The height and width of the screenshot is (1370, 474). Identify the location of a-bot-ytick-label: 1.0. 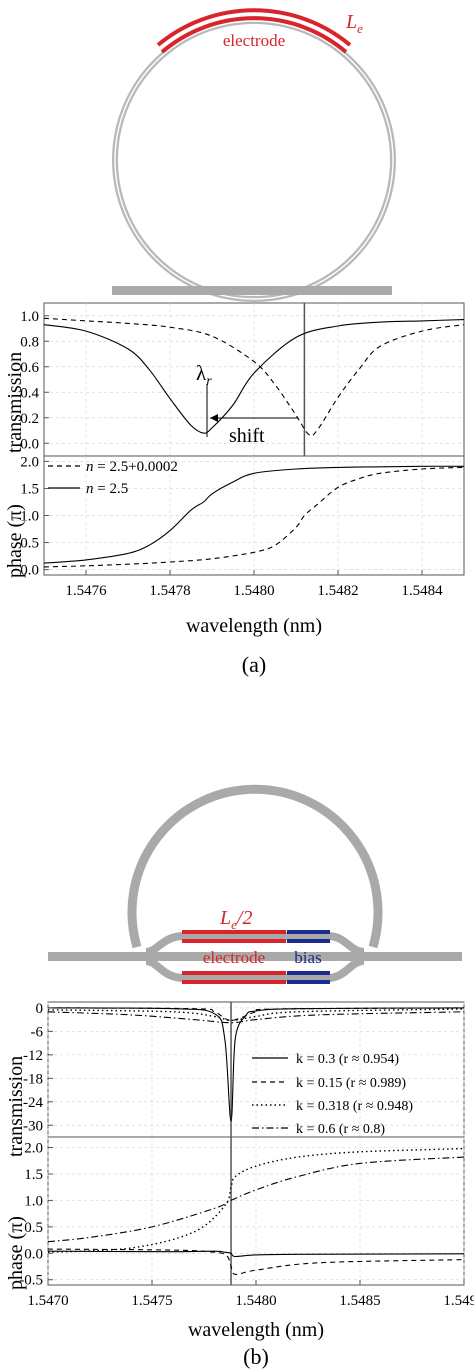
(29, 517).